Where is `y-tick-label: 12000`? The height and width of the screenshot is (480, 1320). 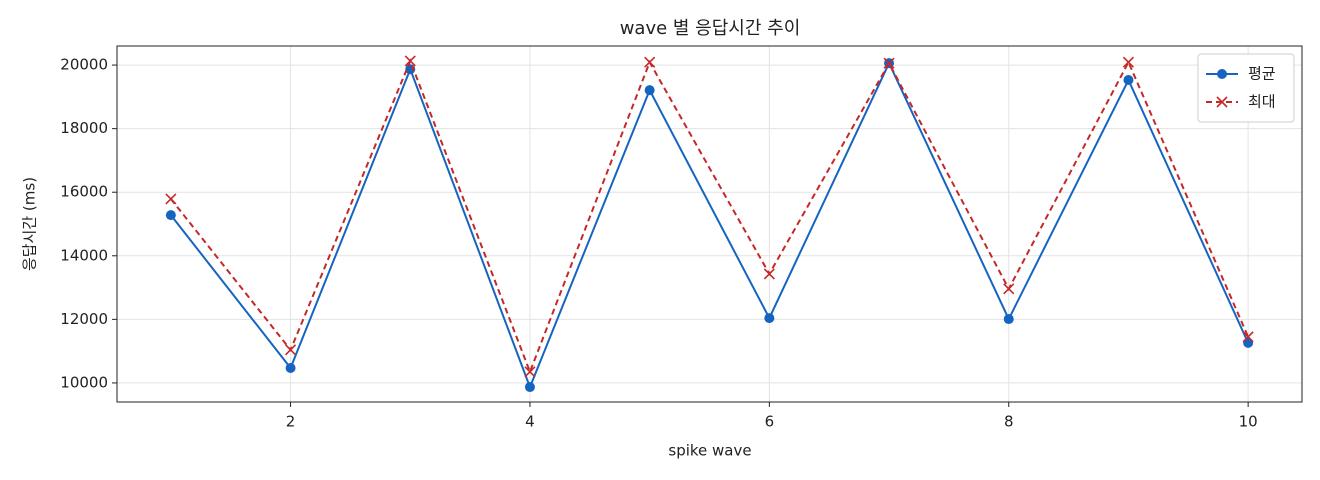 y-tick-label: 12000 is located at coordinates (84, 319).